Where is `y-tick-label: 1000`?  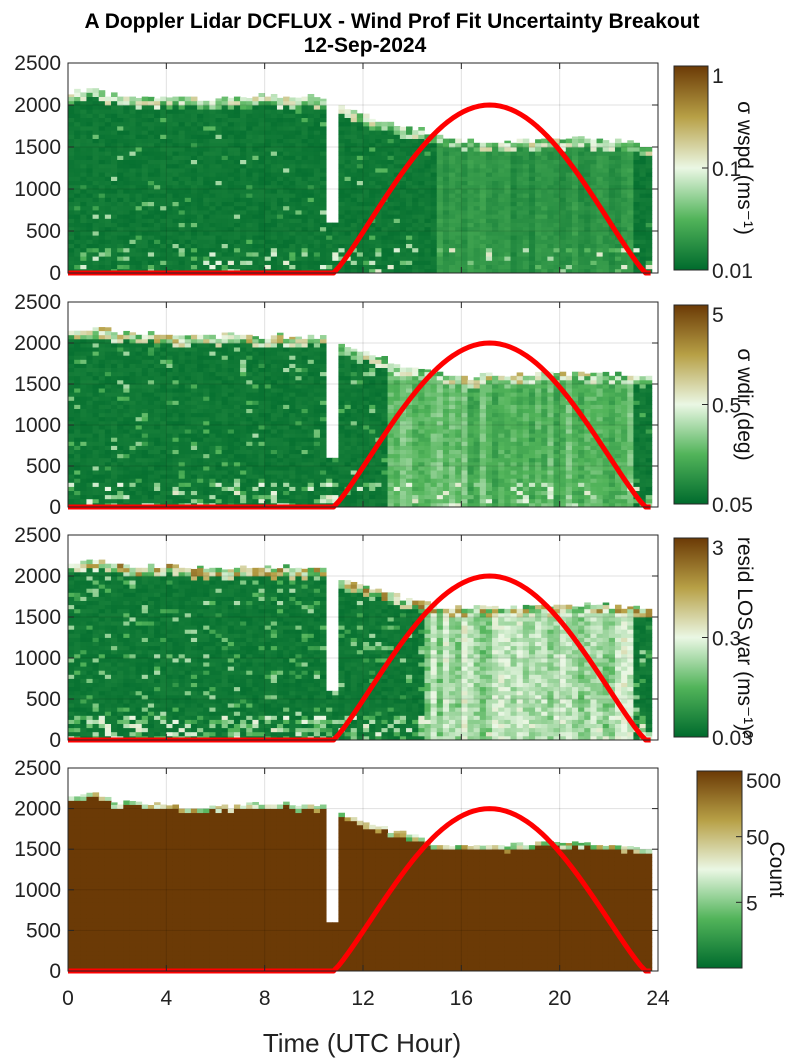 y-tick-label: 1000 is located at coordinates (37, 189).